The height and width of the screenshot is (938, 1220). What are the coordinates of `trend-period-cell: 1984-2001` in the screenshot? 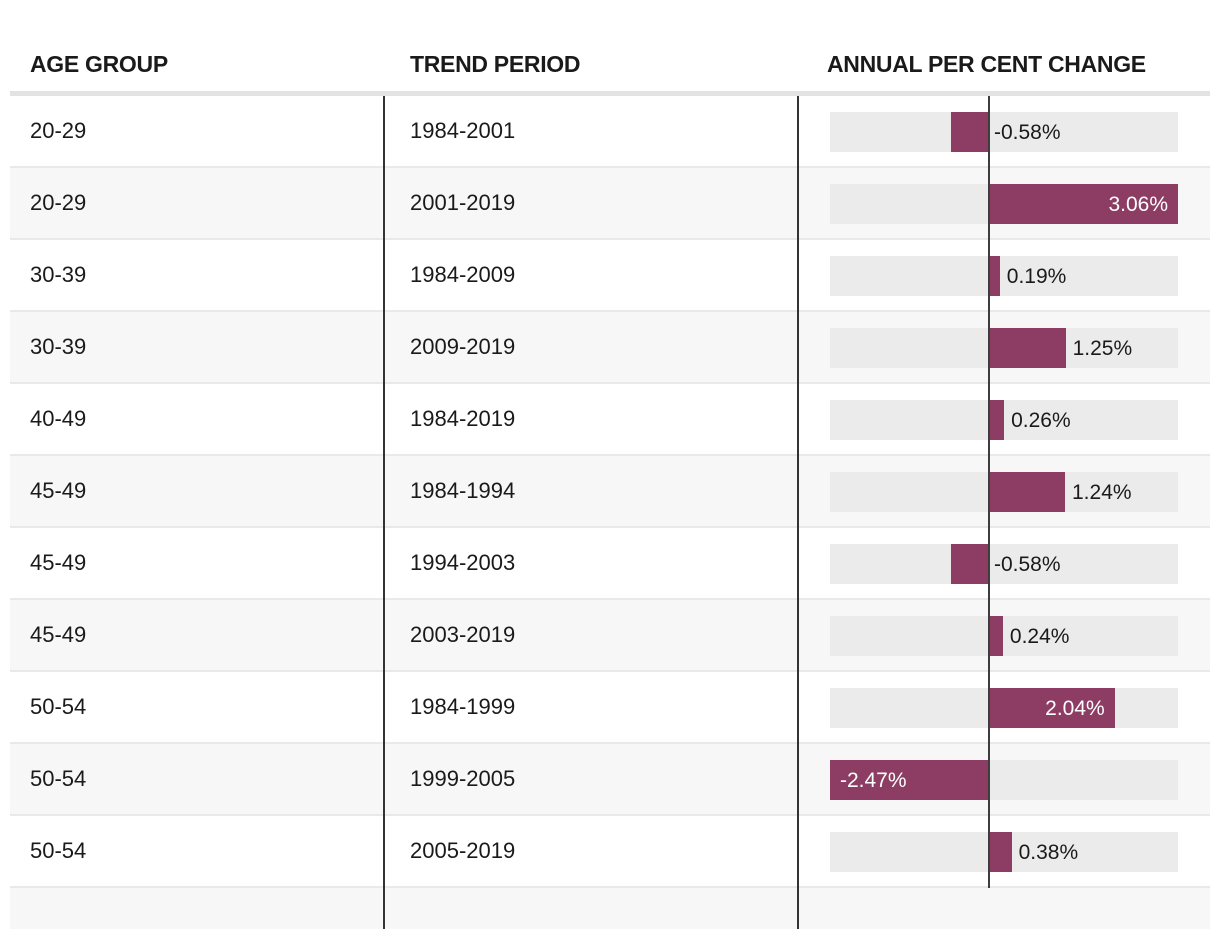 It's located at (463, 130).